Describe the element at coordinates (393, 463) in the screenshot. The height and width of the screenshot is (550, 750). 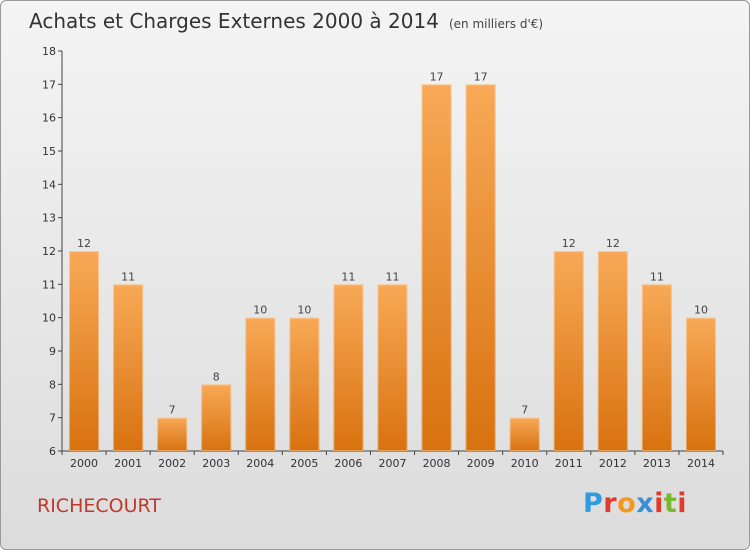
I see `x-tick-label: 2007` at that location.